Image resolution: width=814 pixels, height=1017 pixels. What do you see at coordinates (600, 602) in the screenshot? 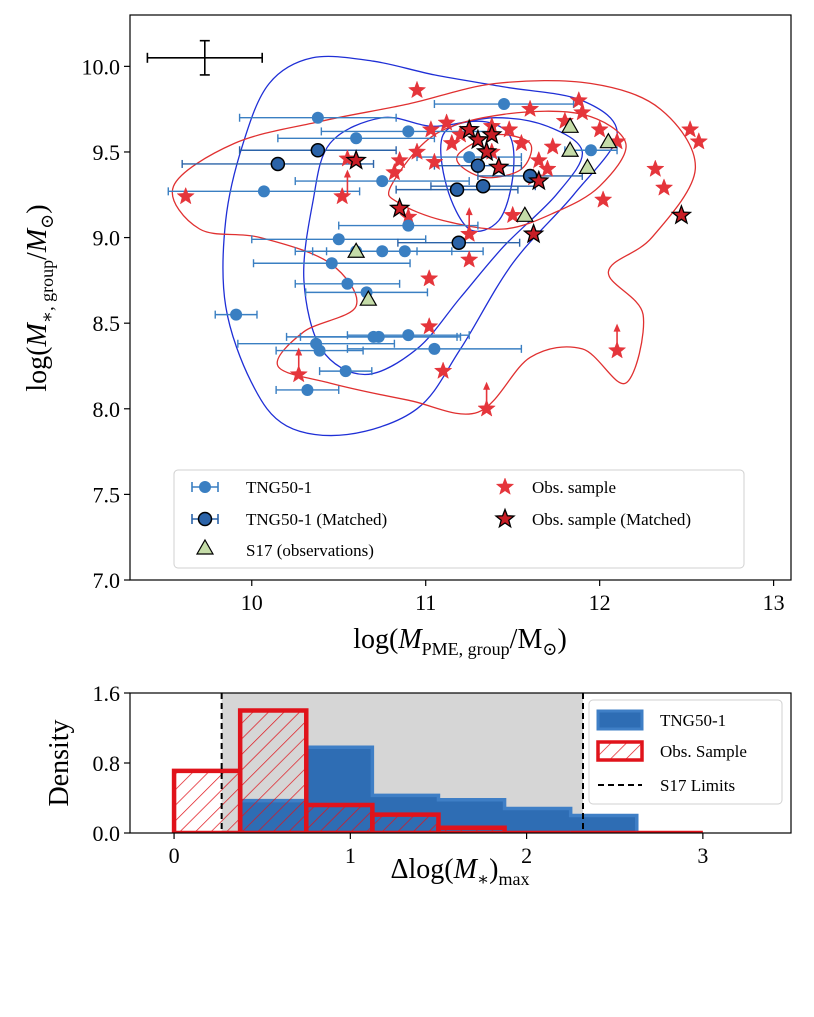
I see `x-tick-label: 12` at bounding box center [600, 602].